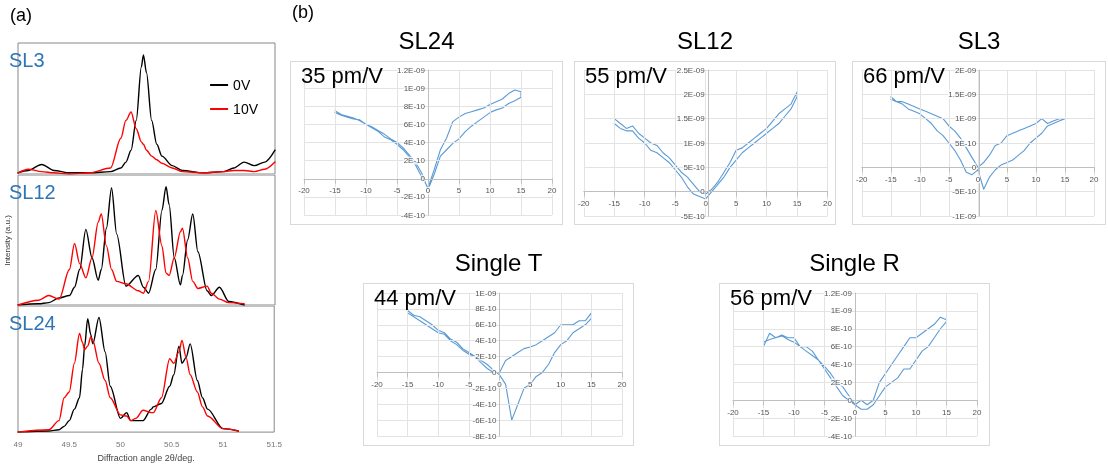 Image resolution: width=1108 pixels, height=467 pixels. Describe the element at coordinates (626, 75) in the screenshot. I see `annotation: 55 pm/V` at that location.